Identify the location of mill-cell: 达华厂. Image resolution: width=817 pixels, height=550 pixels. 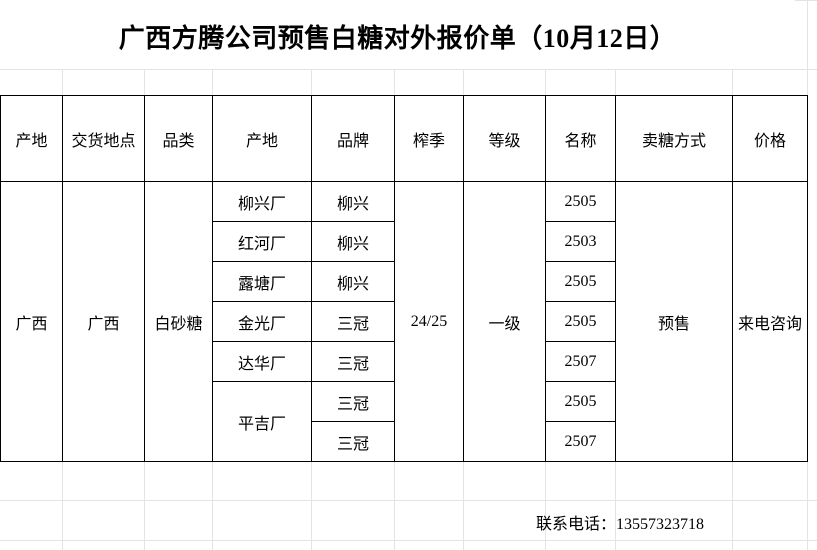
(262, 361).